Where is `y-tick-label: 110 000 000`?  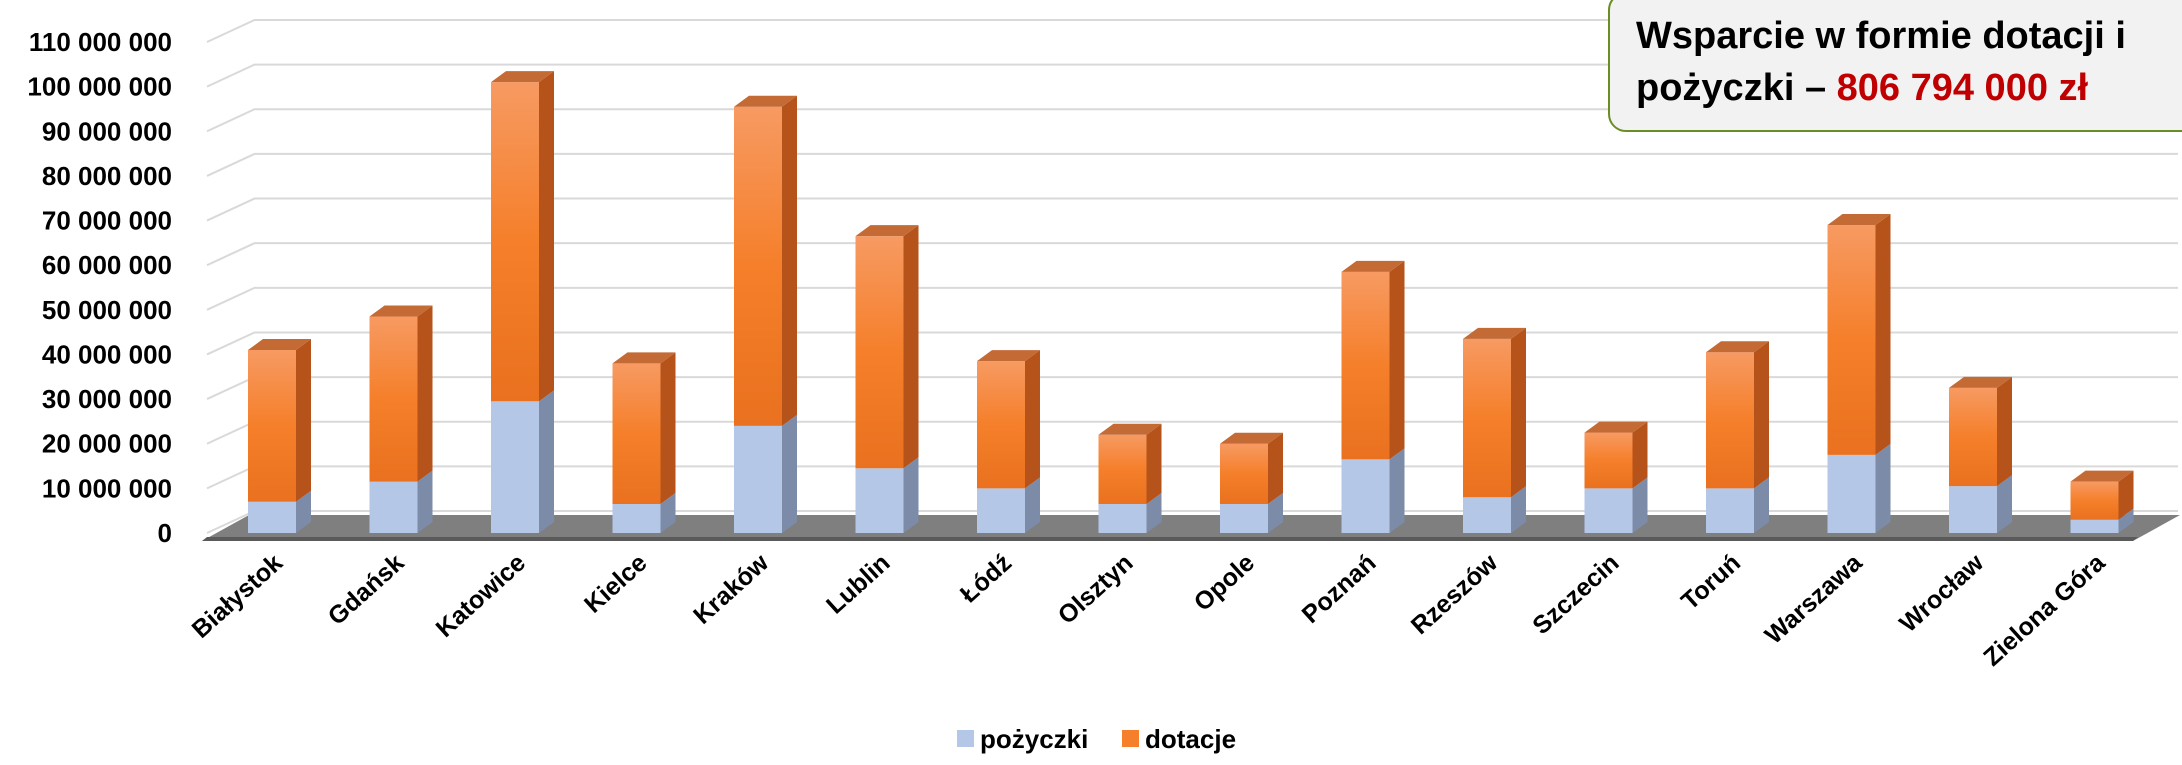 y-tick-label: 110 000 000 is located at coordinates (100, 42).